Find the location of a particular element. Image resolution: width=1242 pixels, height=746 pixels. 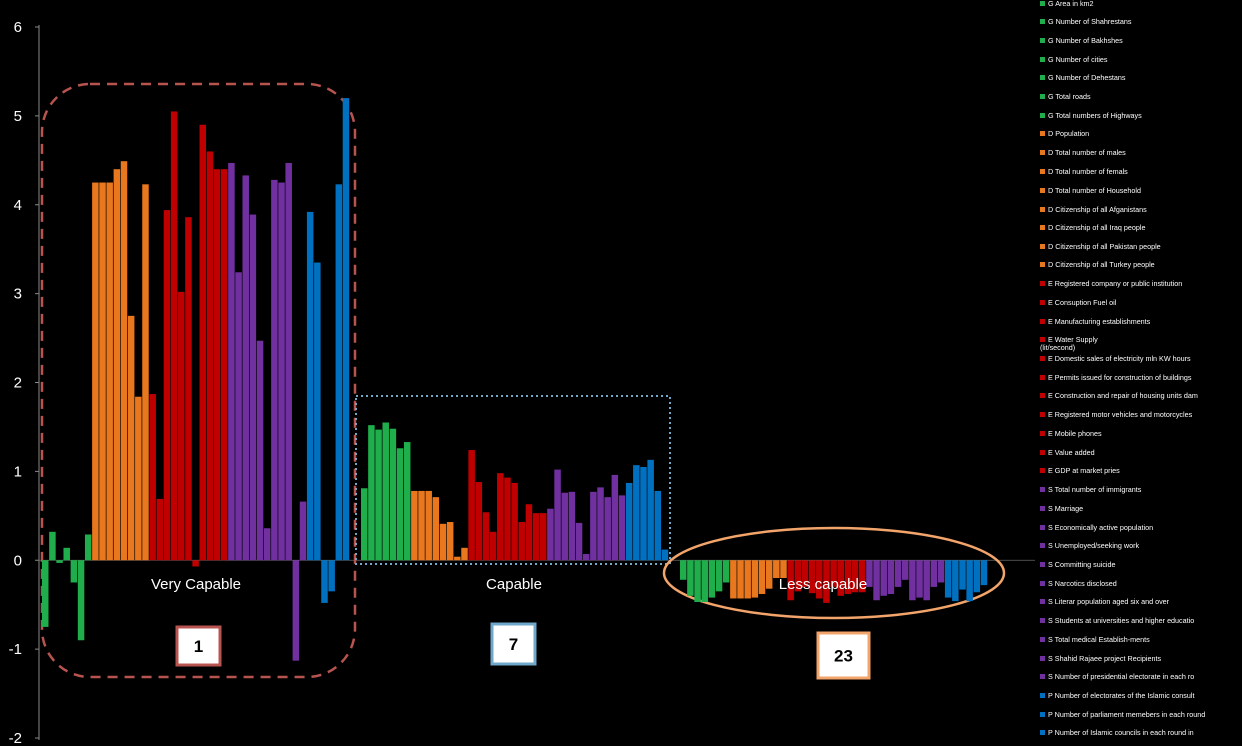

legend-label: D Total number of femals is located at coordinates (1088, 171).